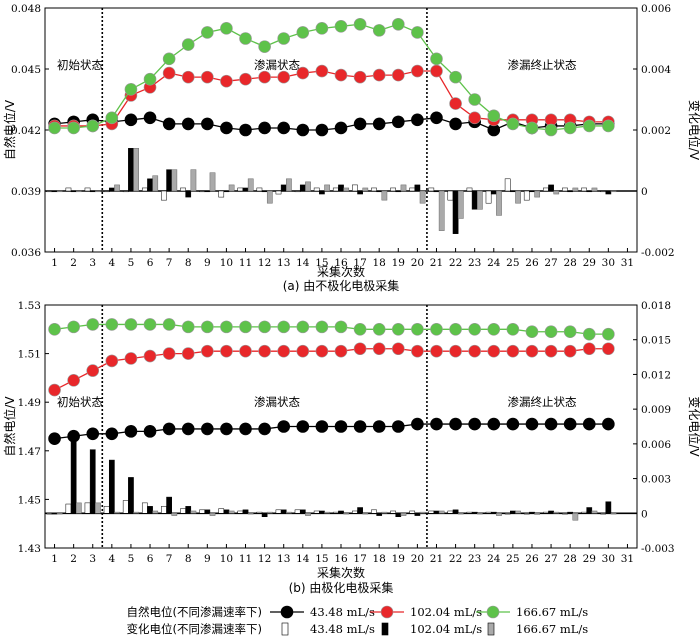  What do you see at coordinates (29, 403) in the screenshot?
I see `y-left-tick-label: 1.49` at bounding box center [29, 403].